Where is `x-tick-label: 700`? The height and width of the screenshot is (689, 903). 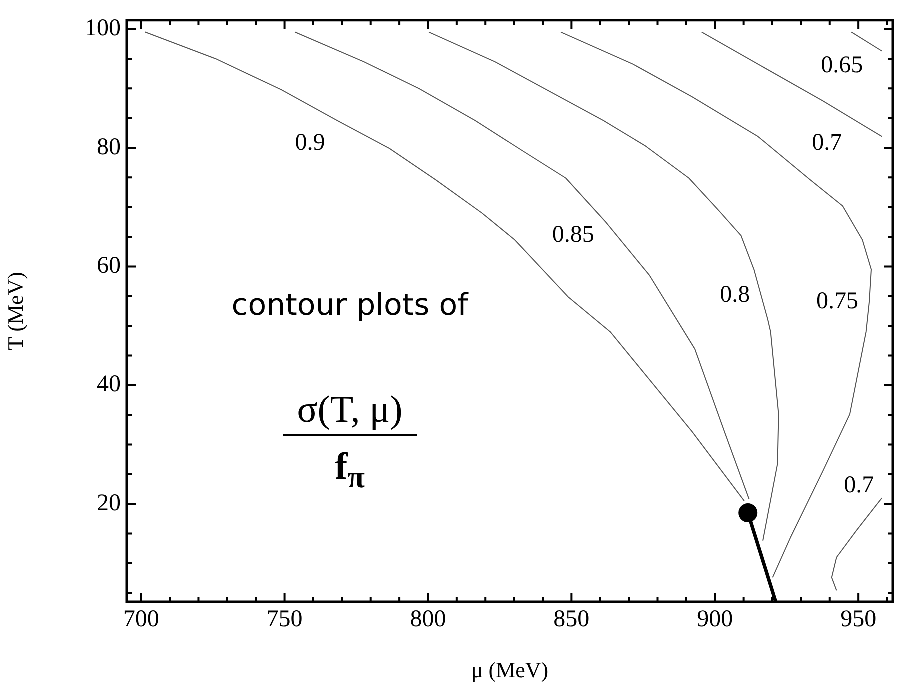
x-tick-label: 700 is located at coordinates (141, 619).